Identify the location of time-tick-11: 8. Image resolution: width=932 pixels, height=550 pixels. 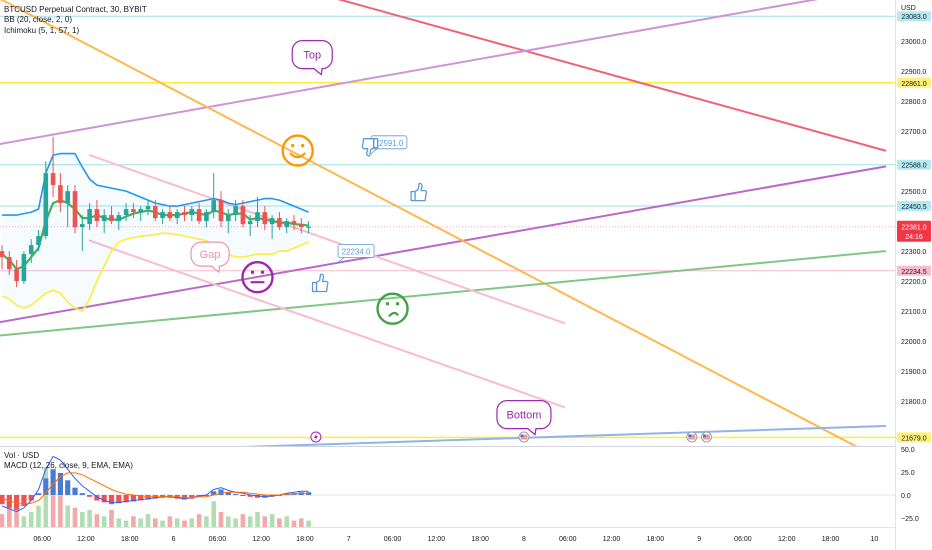
(524, 539).